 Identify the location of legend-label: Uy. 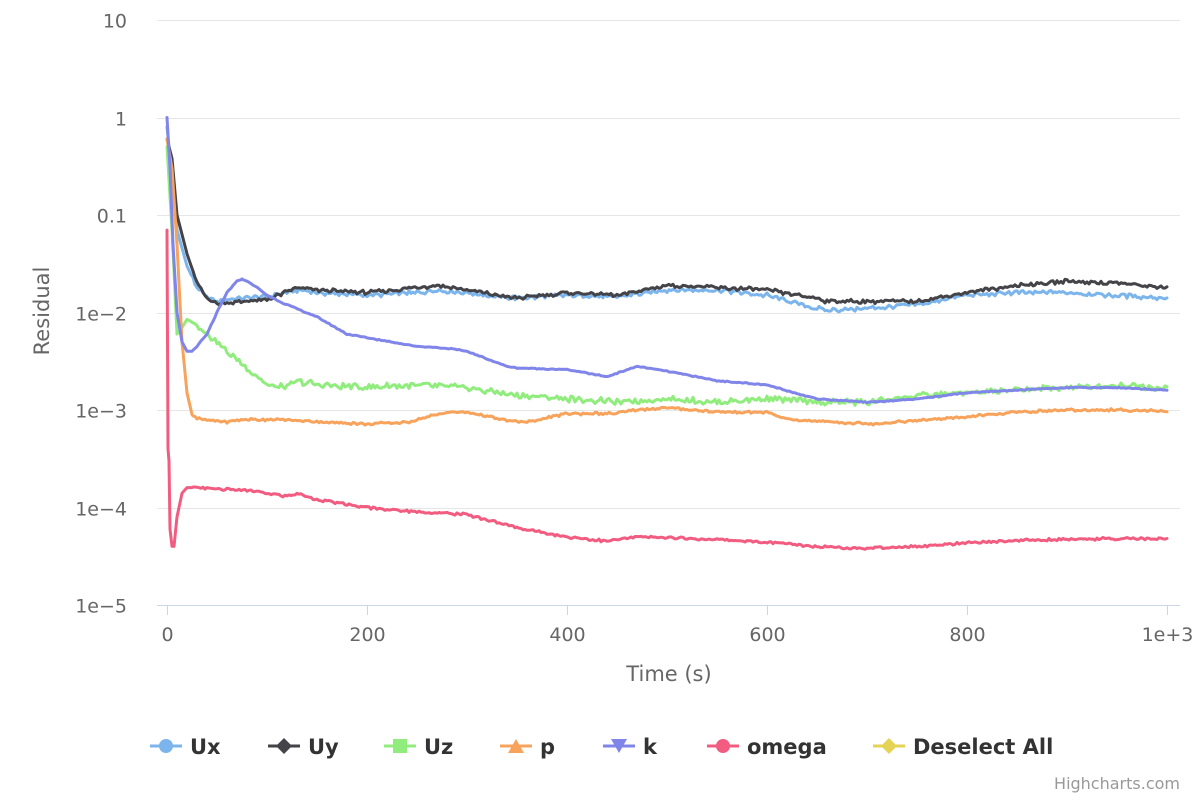
(323, 747).